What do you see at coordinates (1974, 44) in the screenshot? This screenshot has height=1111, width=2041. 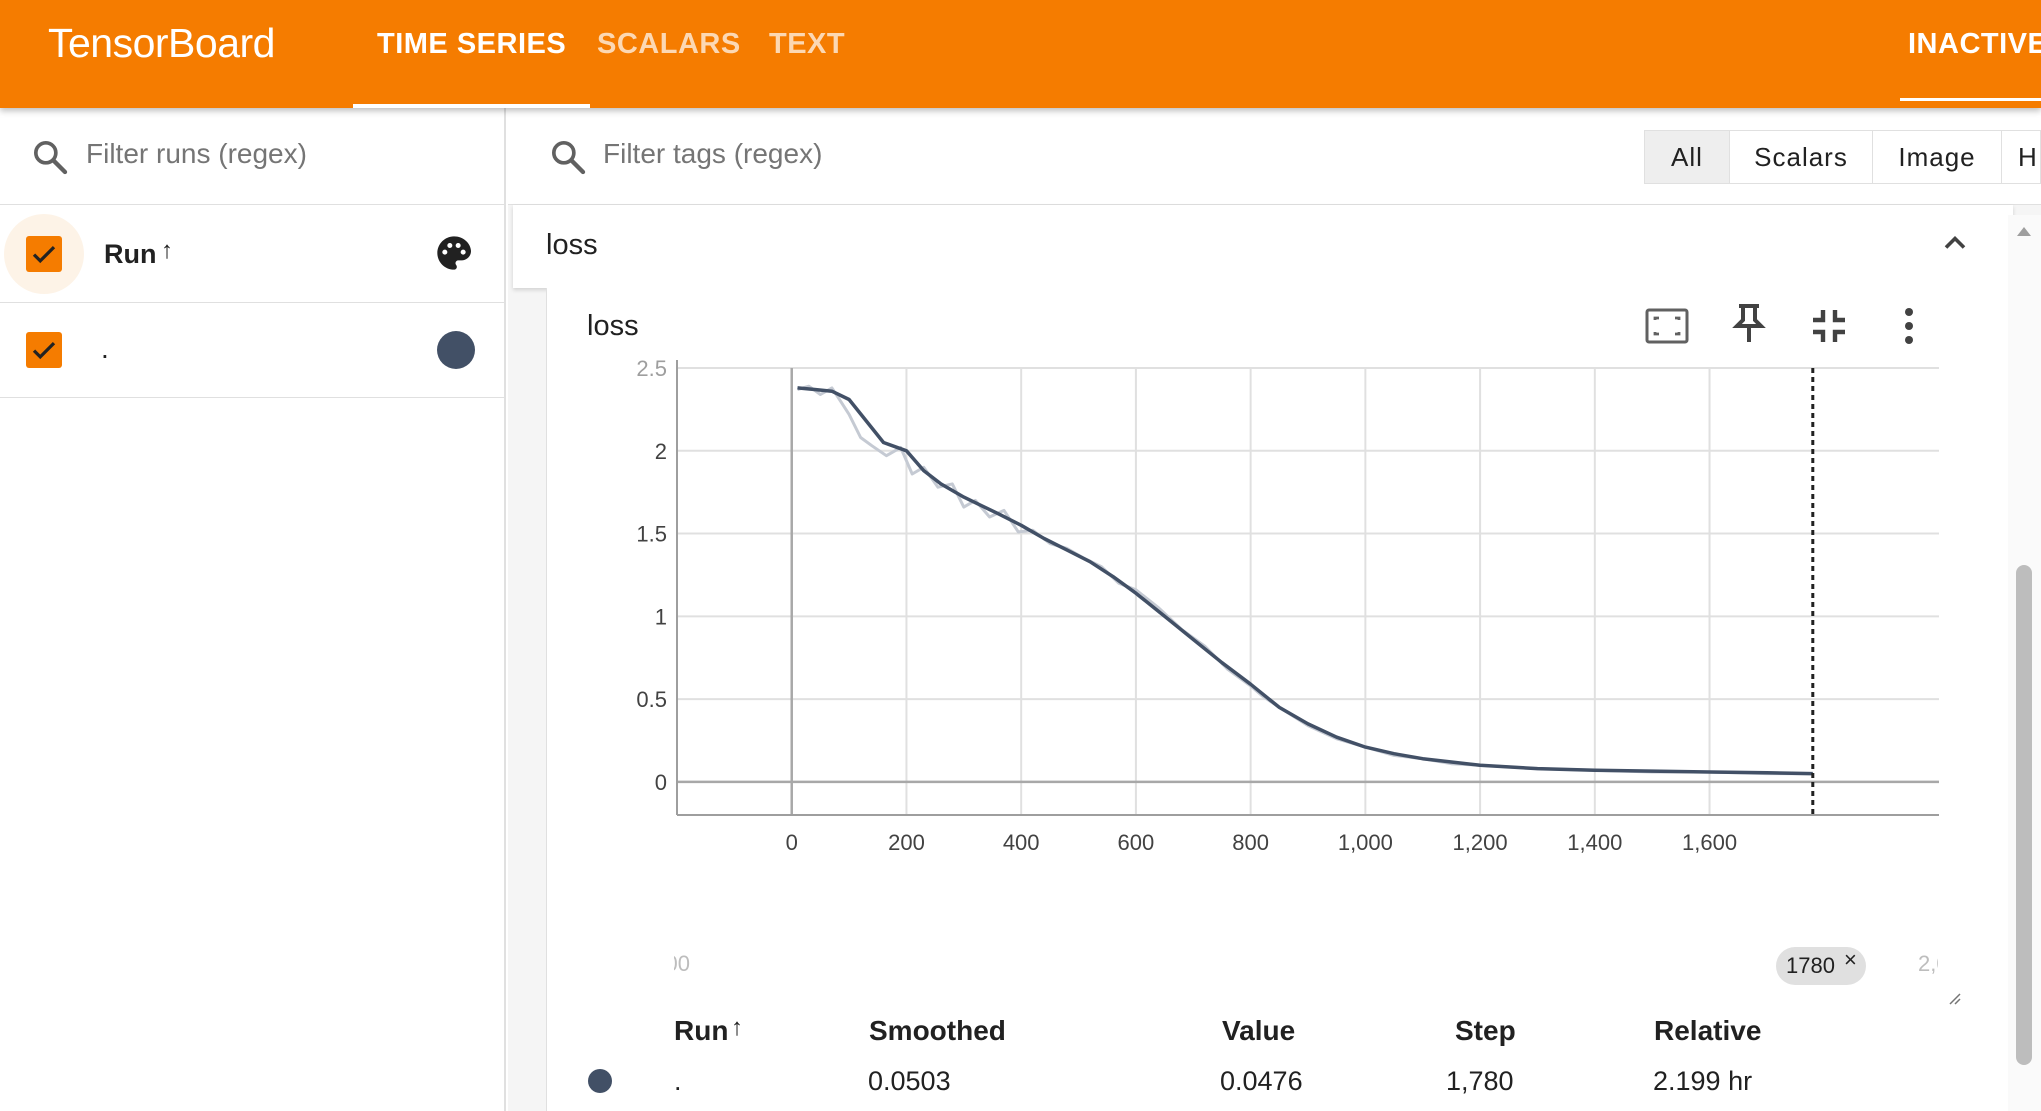 I see `inactive-dropdown: INACTIVE` at bounding box center [1974, 44].